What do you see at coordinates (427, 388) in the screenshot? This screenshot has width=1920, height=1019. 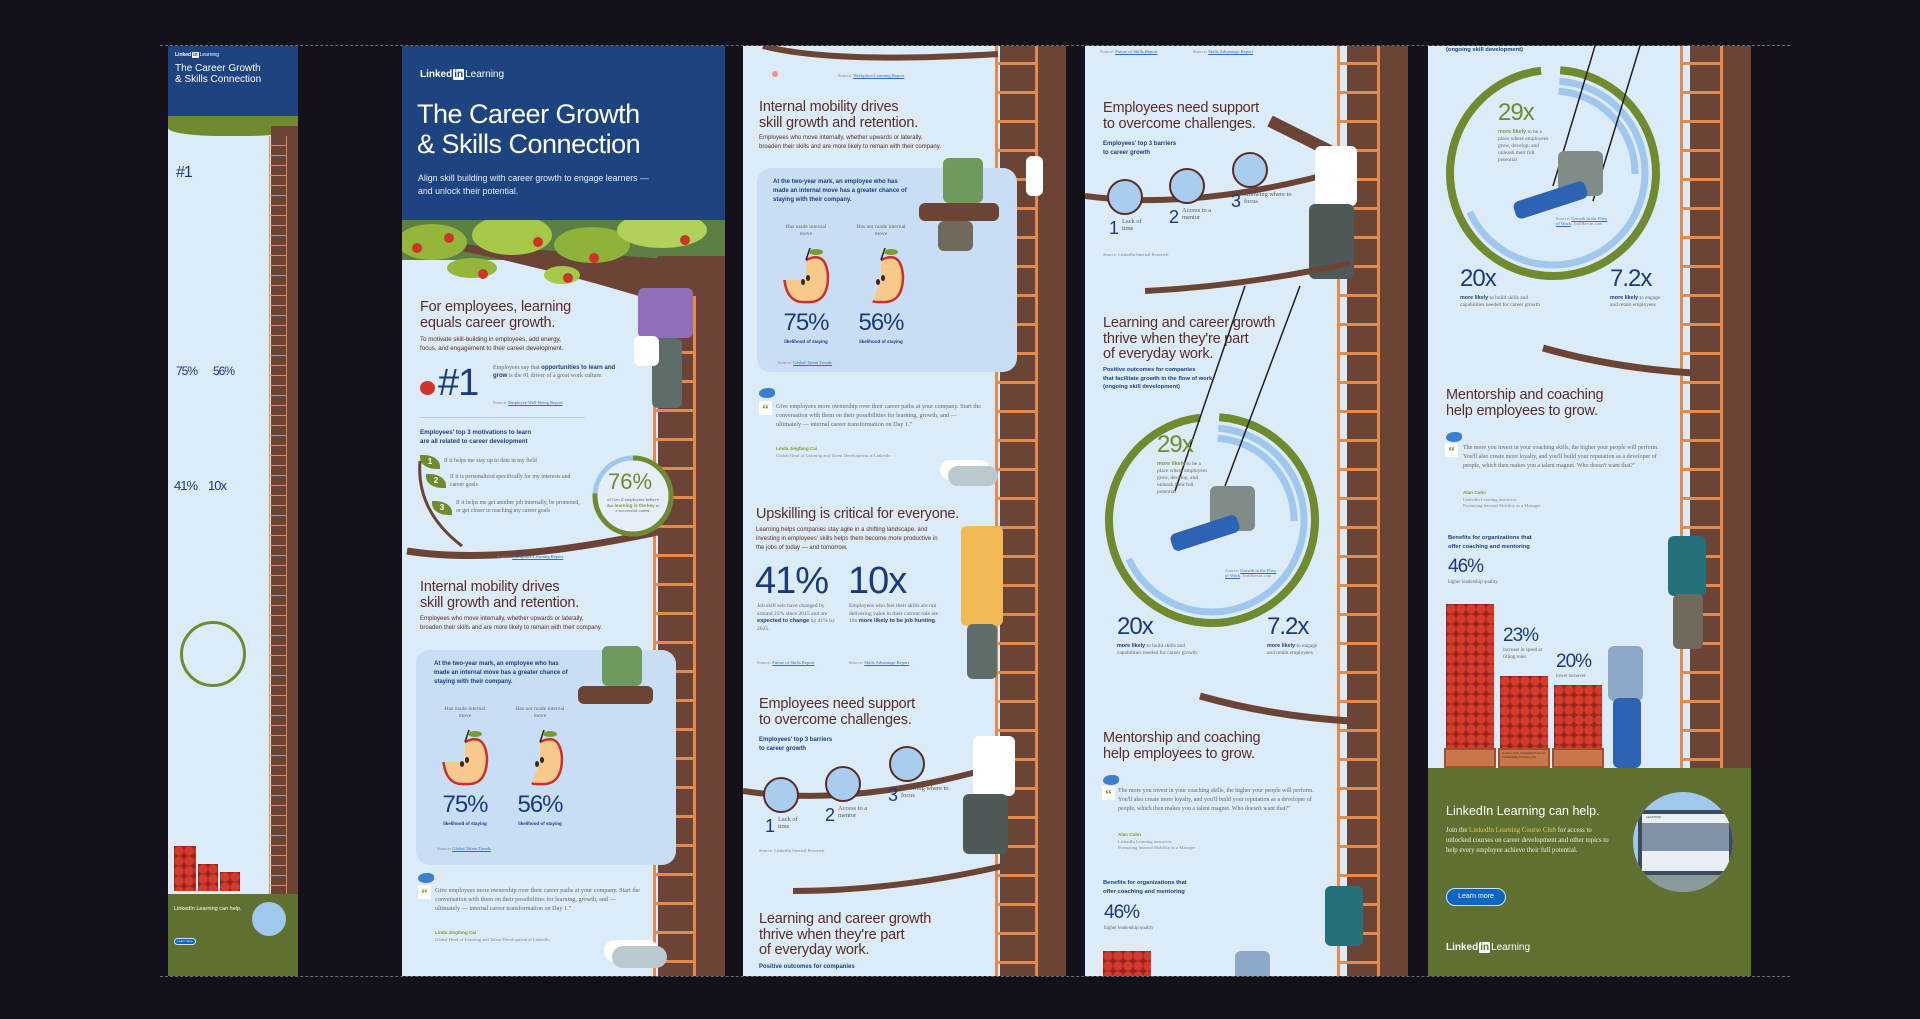 I see `apple-icon` at bounding box center [427, 388].